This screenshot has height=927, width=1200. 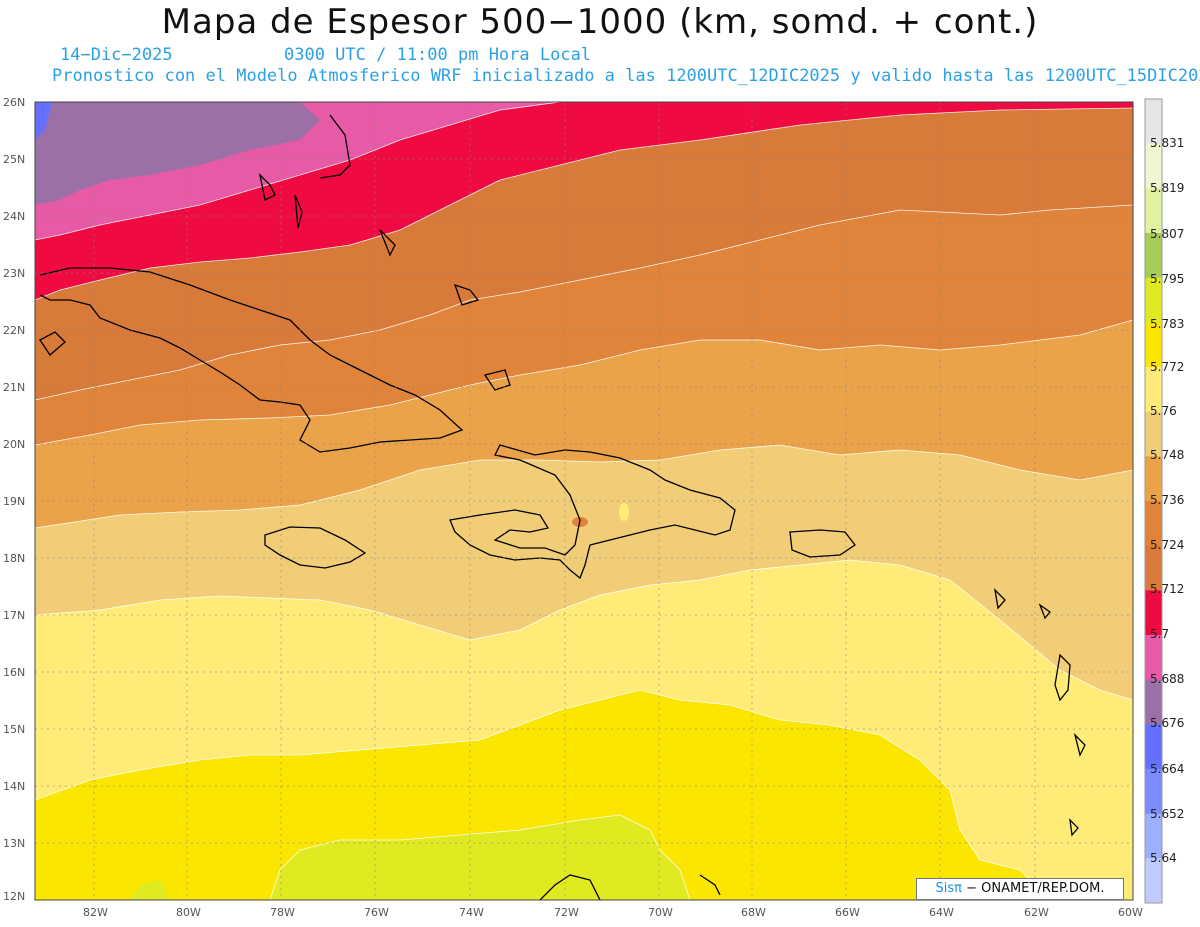 What do you see at coordinates (376, 912) in the screenshot?
I see `lon-label: 76W` at bounding box center [376, 912].